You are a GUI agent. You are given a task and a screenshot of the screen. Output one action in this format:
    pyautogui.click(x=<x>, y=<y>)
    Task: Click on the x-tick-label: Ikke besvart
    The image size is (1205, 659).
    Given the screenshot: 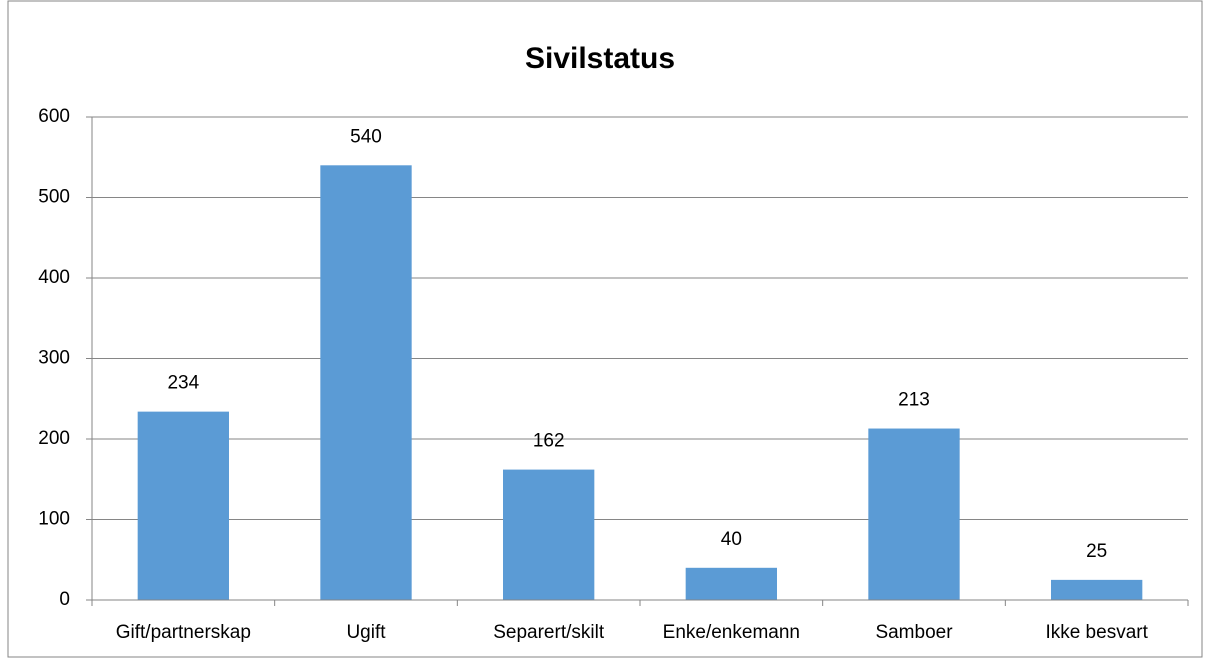 What is the action you would take?
    pyautogui.click(x=1096, y=632)
    